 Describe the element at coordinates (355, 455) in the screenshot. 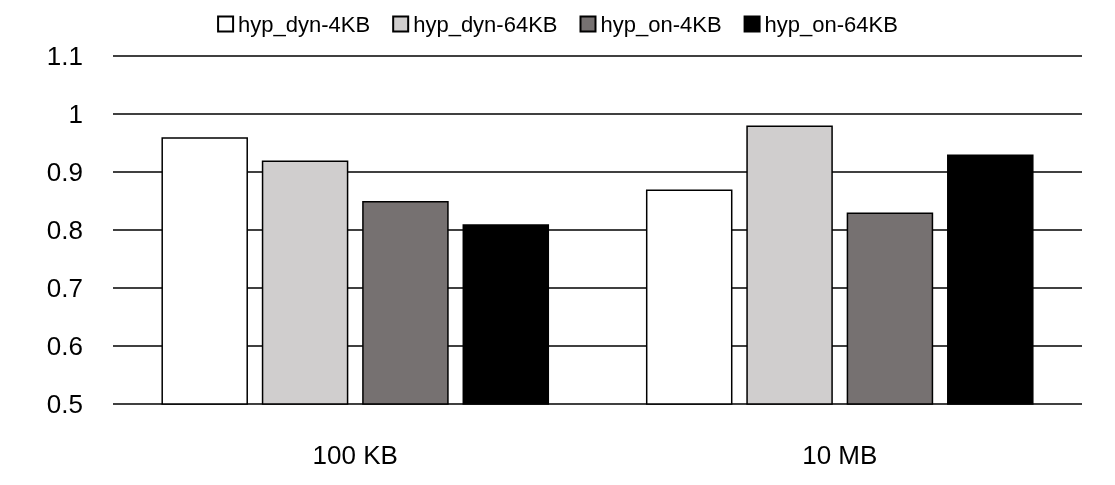

I see `x-tick-label: 100 KB` at that location.